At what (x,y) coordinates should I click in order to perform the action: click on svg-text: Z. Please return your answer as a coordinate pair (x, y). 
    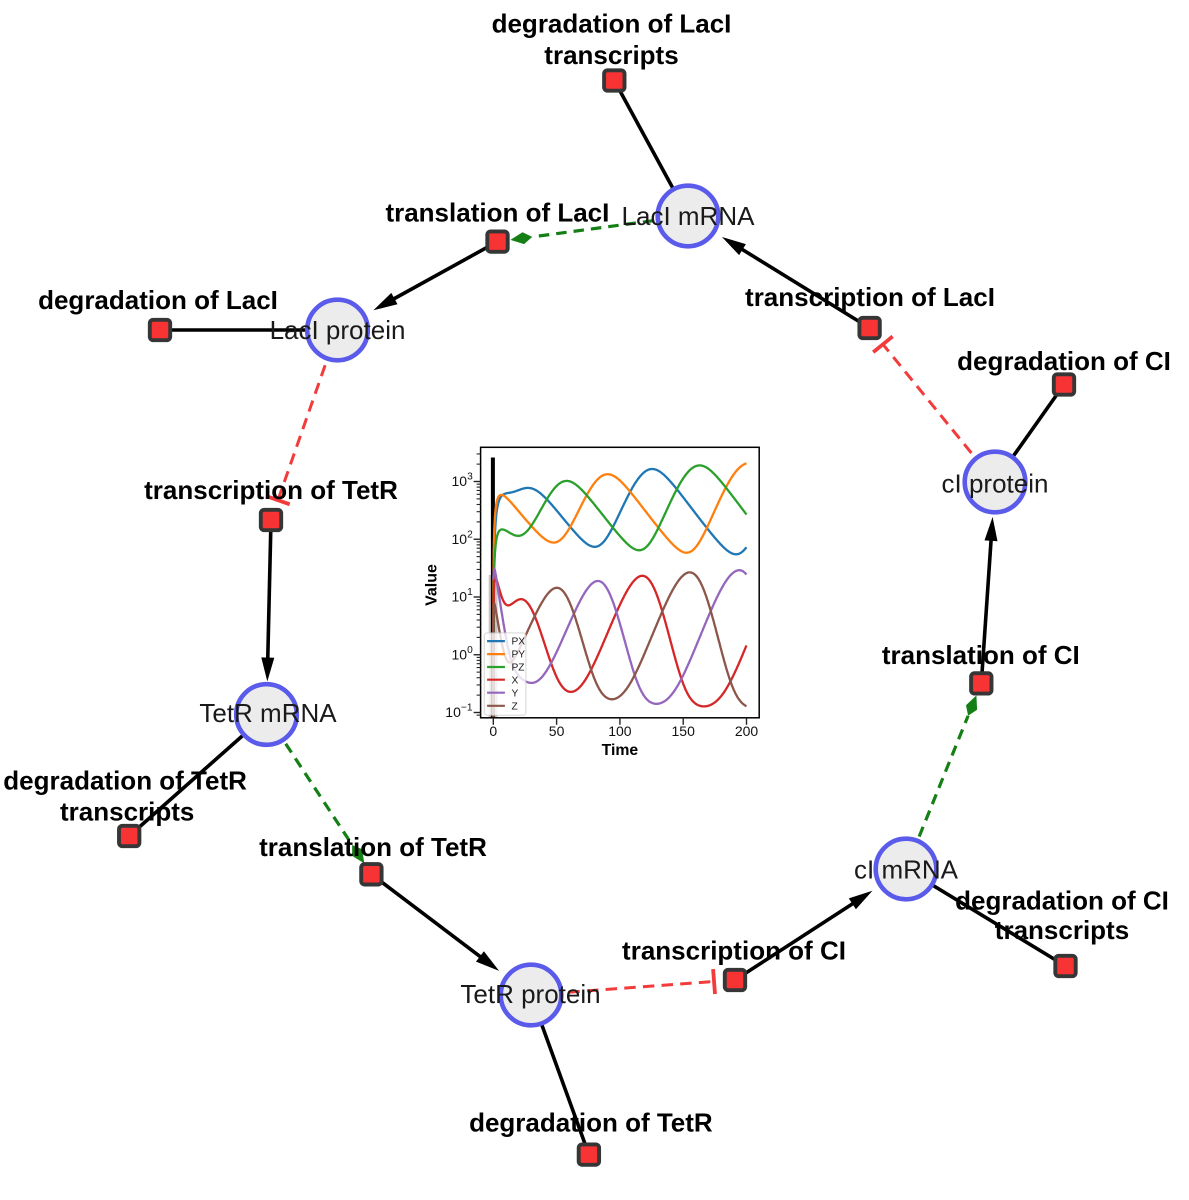
    Looking at the image, I should click on (515, 706).